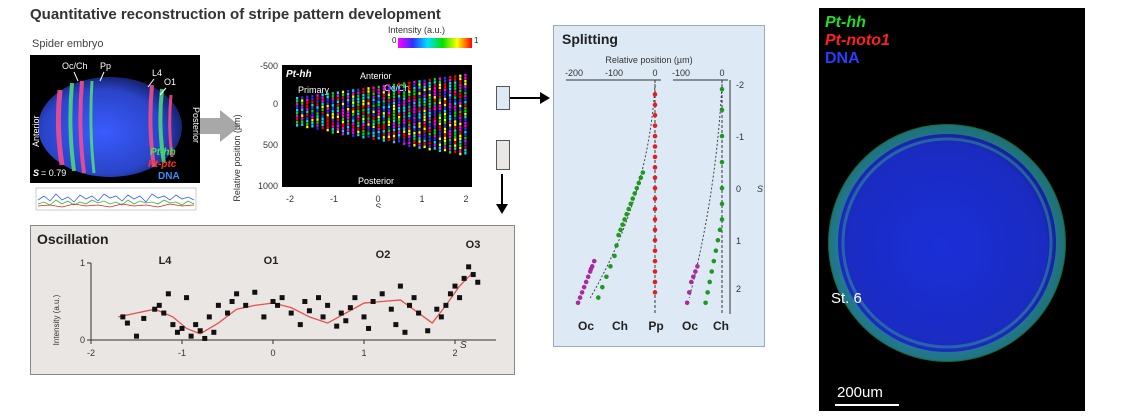  I want to click on splitting-ytick: -2, so click(740, 85).